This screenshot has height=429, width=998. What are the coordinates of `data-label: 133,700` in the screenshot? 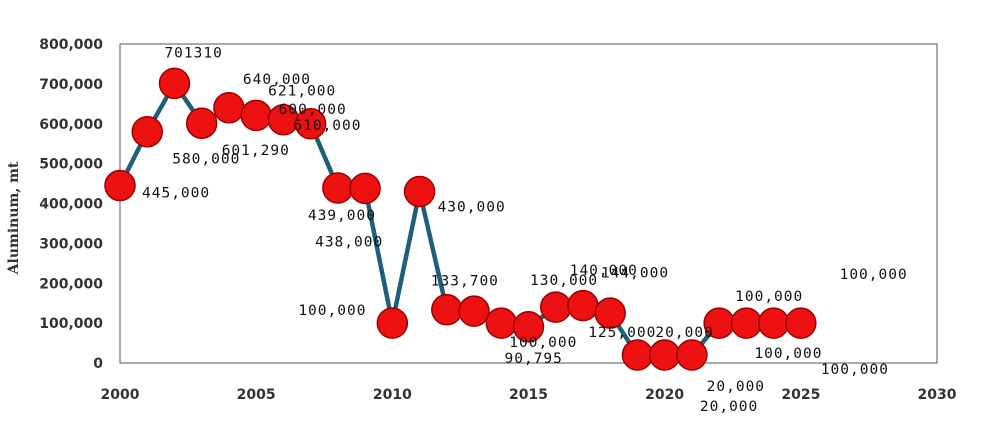 It's located at (465, 282).